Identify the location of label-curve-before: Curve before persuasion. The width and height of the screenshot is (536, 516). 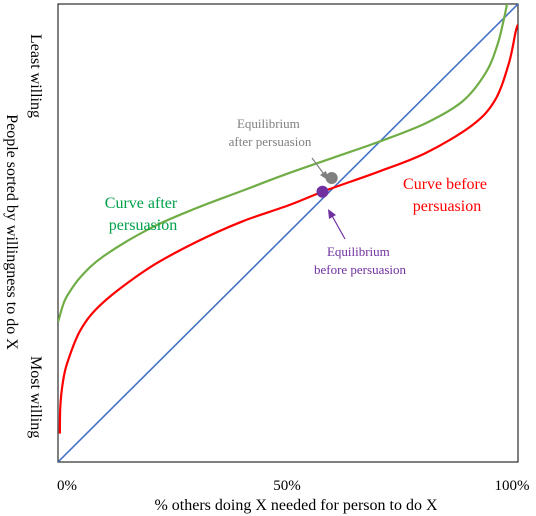
(447, 195).